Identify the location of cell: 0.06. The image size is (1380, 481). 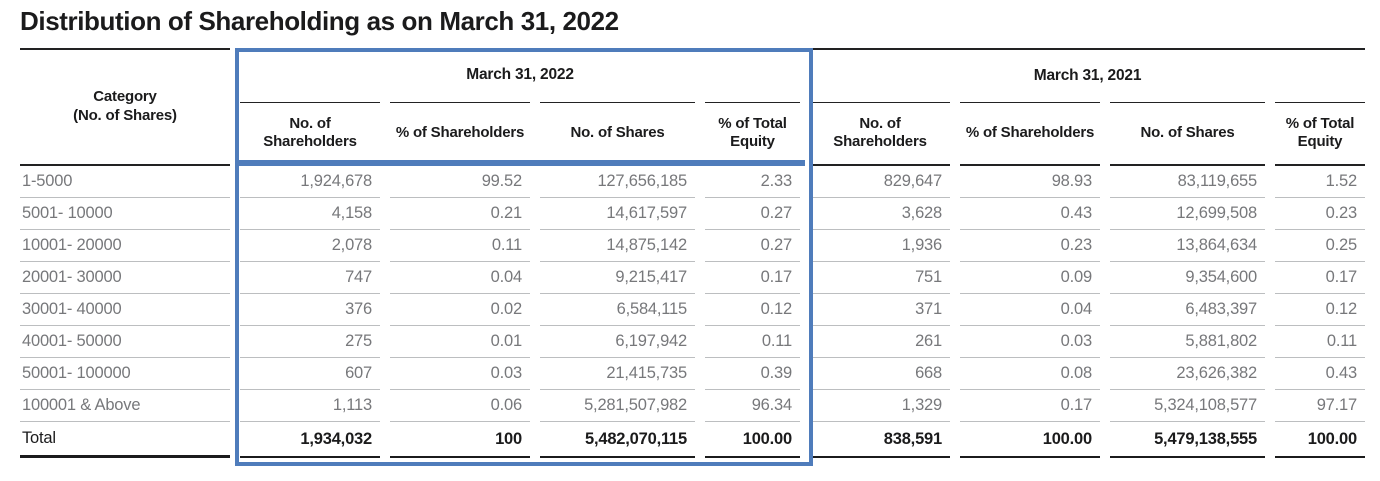
(460, 406).